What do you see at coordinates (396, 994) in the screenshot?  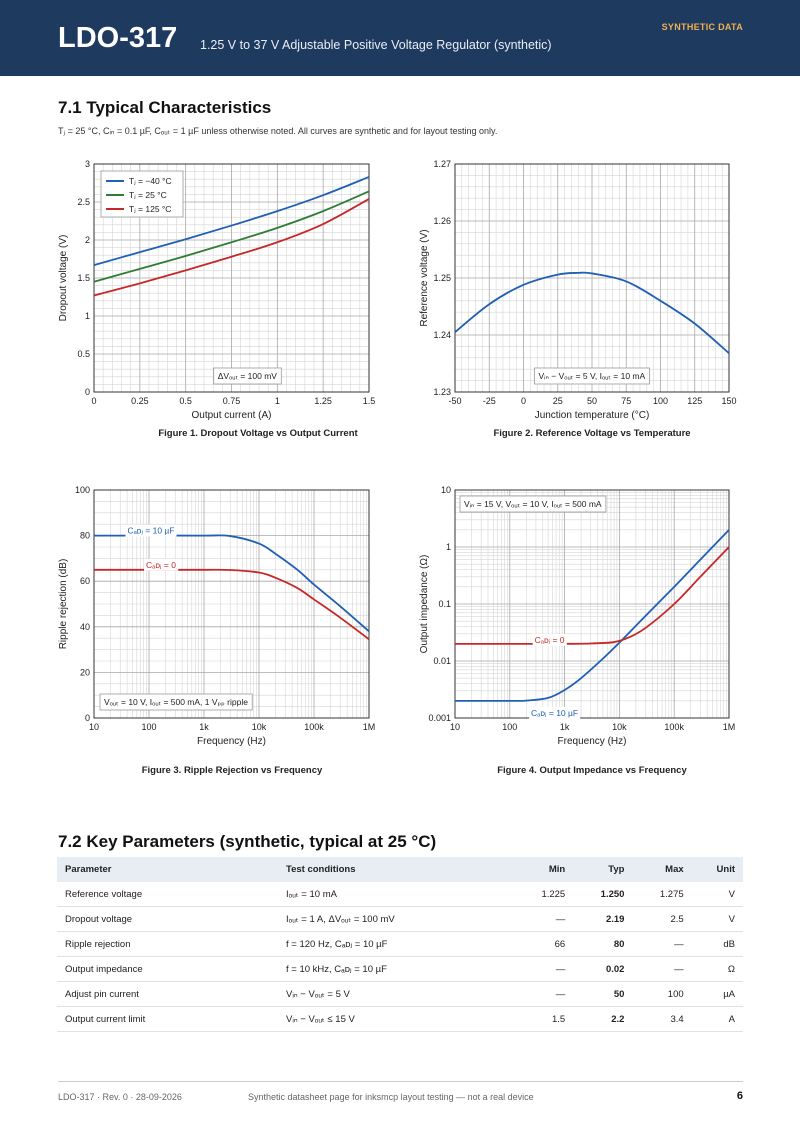 I see `cell-conditions: Vᵢₙ − Vₒᵤₜ = 5 V` at bounding box center [396, 994].